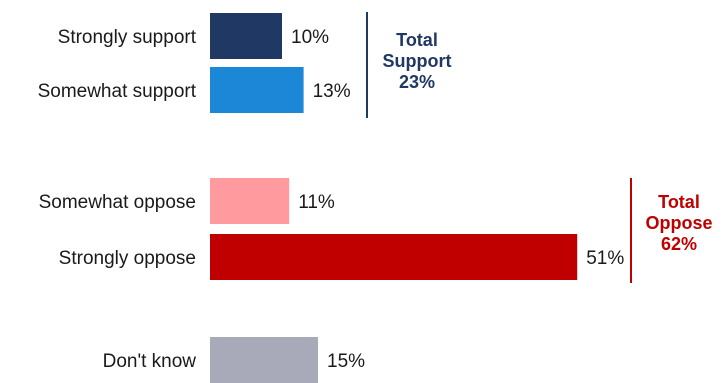 This screenshot has height=383, width=722. Describe the element at coordinates (127, 37) in the screenshot. I see `category-label: Strongly support` at that location.